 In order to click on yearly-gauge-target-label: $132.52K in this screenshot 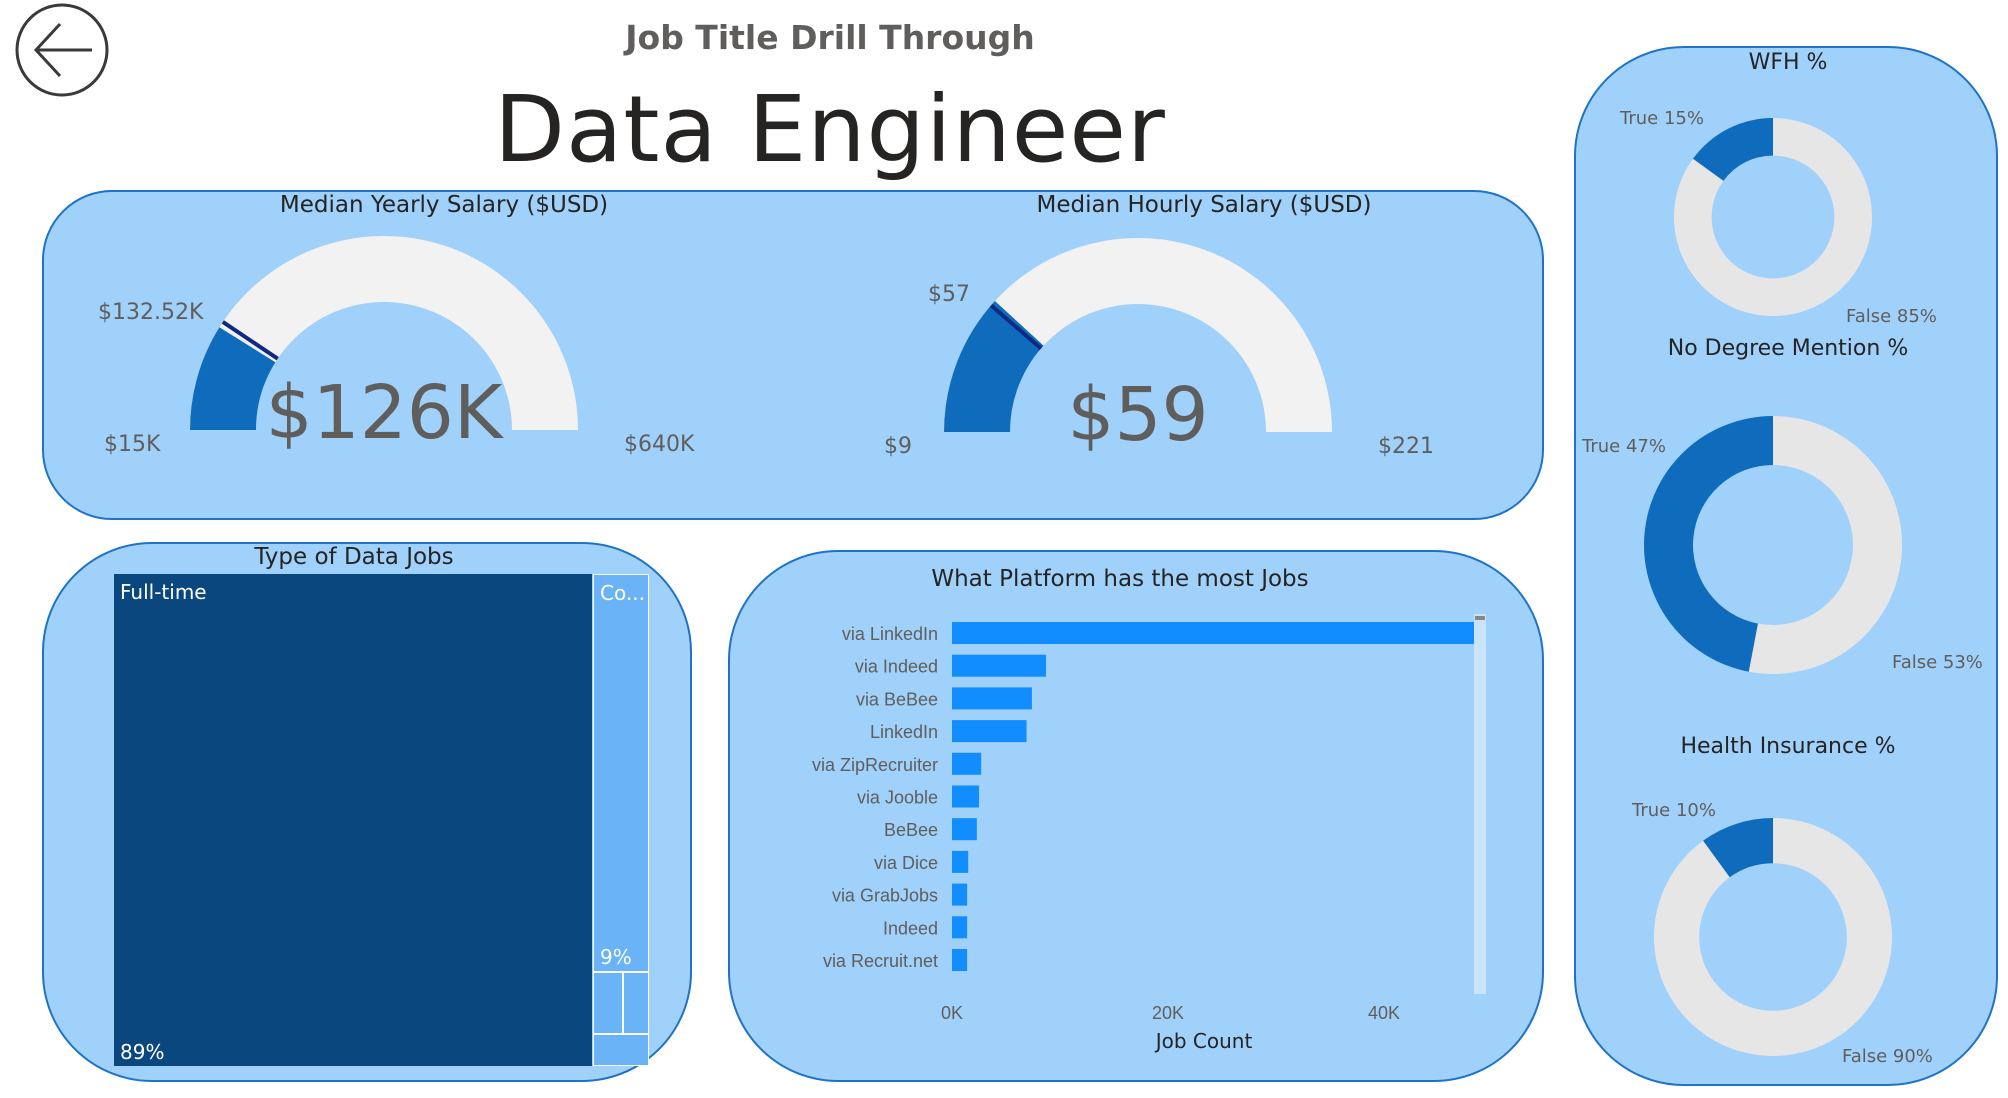, I will do `click(151, 312)`.